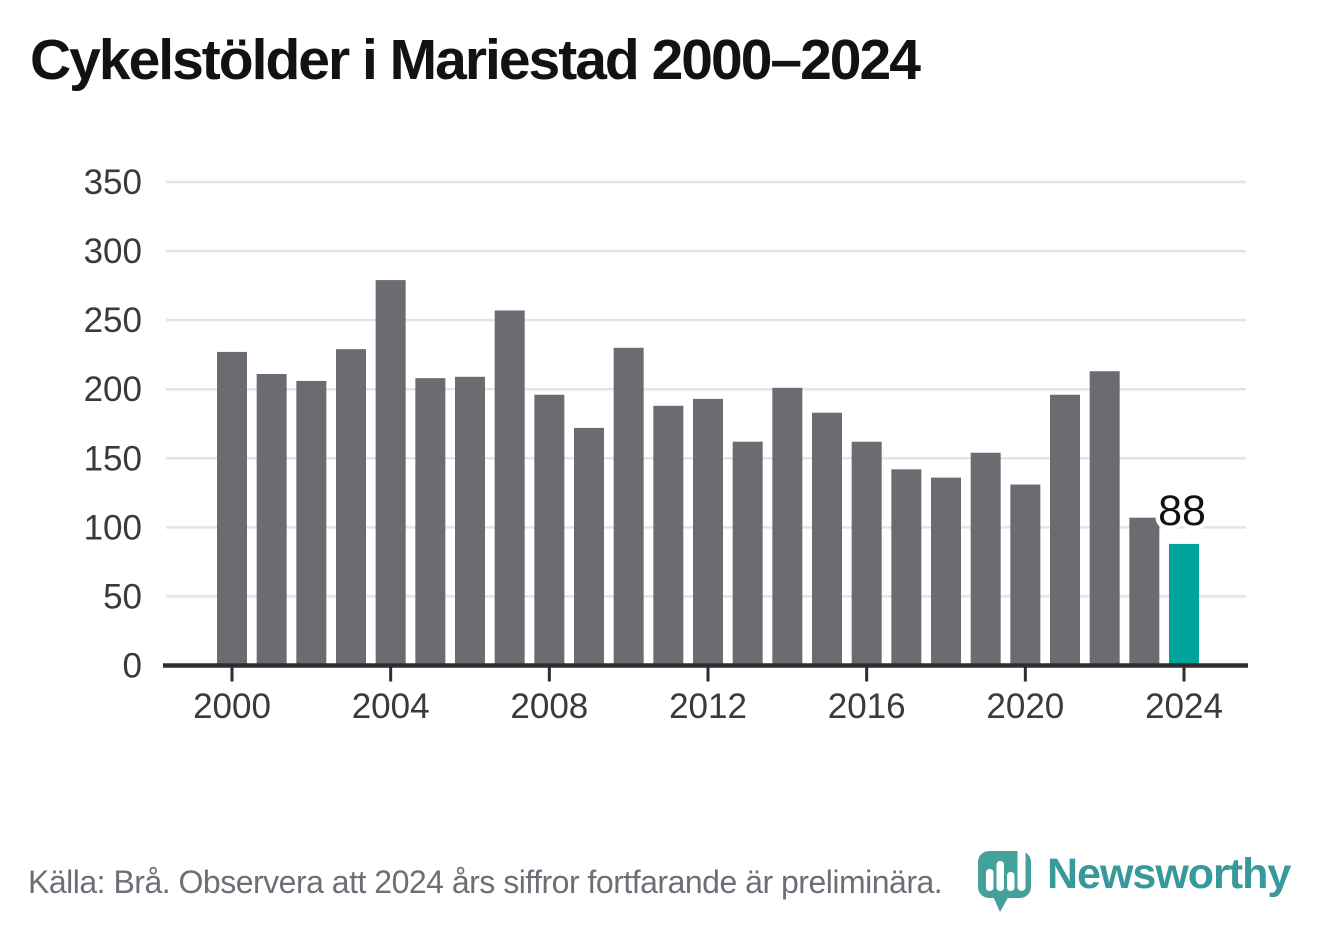 The width and height of the screenshot is (1322, 939). I want to click on bar-2017, so click(906, 567).